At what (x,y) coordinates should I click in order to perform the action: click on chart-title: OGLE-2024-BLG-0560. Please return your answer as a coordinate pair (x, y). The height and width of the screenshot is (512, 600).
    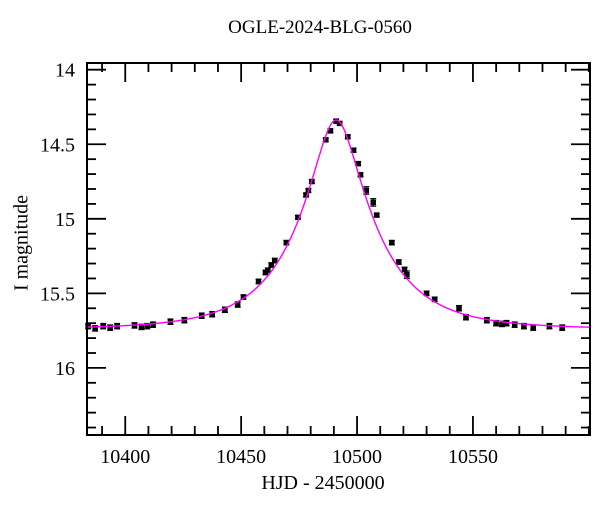
    Looking at the image, I should click on (320, 28).